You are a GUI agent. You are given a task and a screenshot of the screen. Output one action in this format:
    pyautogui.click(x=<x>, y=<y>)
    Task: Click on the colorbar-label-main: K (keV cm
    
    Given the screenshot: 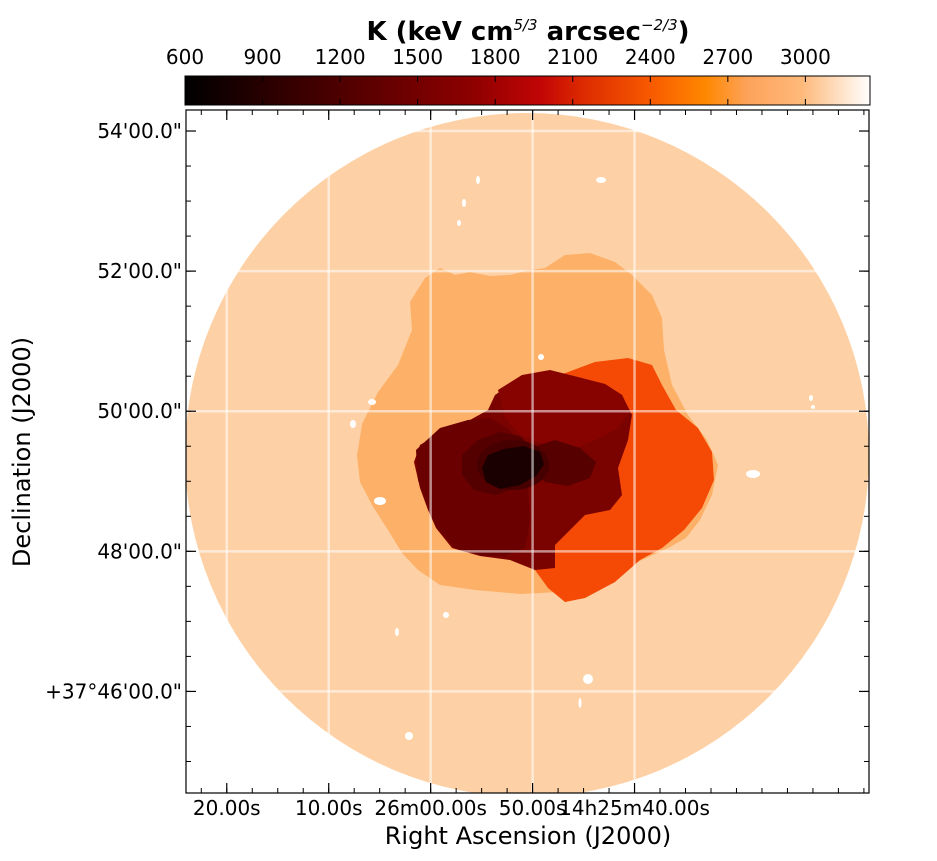 What is the action you would take?
    pyautogui.click(x=439, y=32)
    